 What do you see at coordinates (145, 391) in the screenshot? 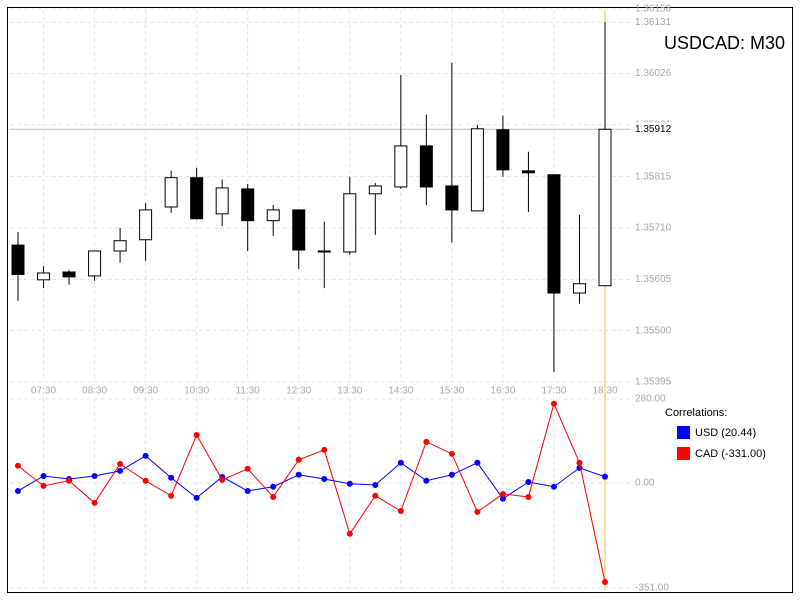
I see `x-tick-label: 09:30` at bounding box center [145, 391].